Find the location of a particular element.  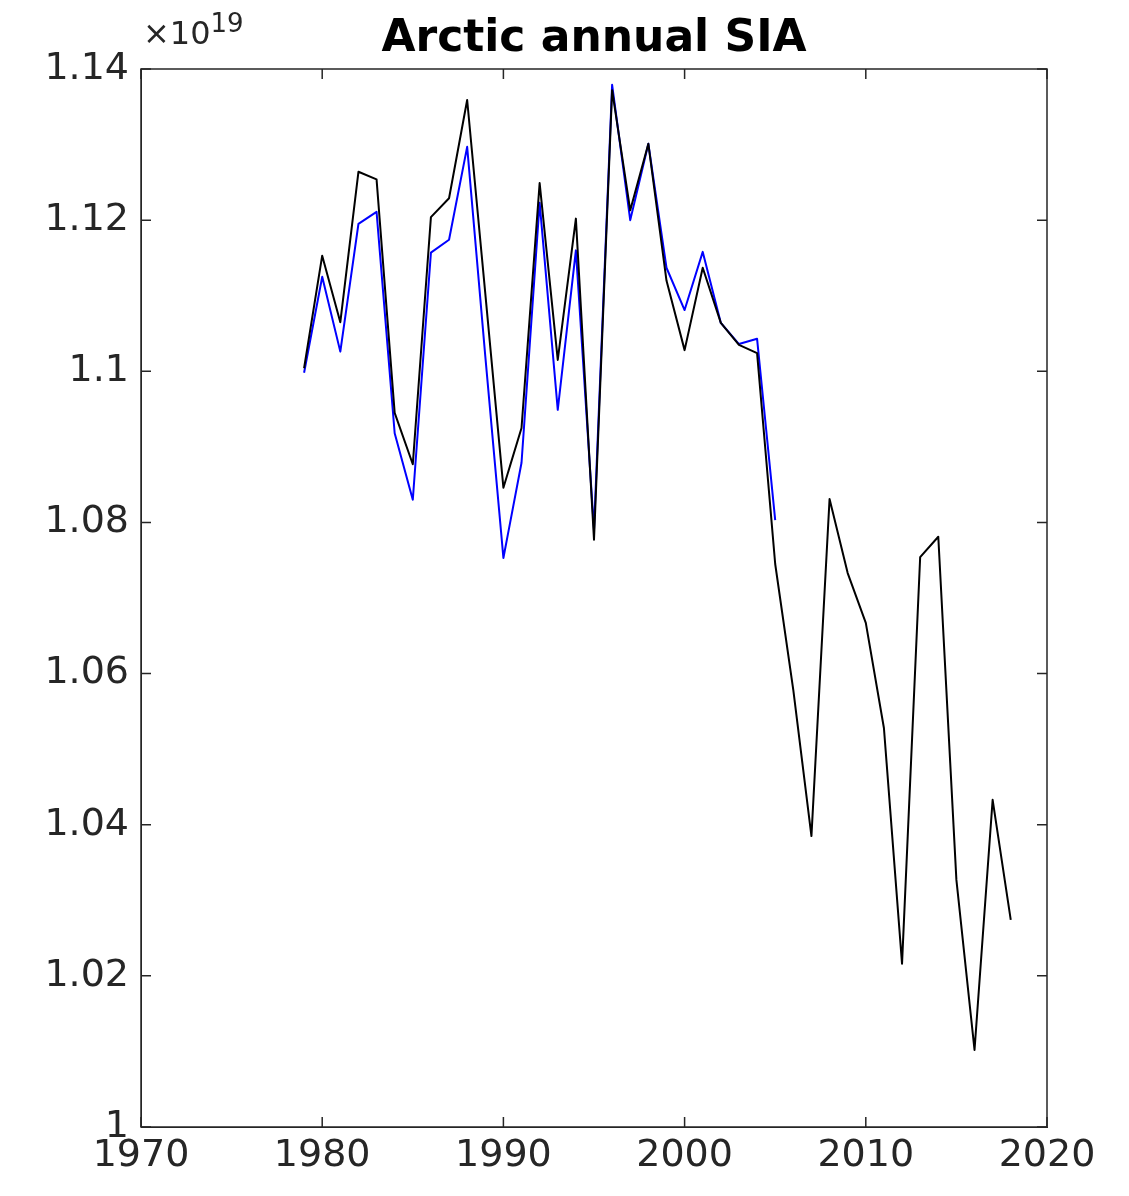

text: ×10$^{19}$ is located at coordinates (193, 30).